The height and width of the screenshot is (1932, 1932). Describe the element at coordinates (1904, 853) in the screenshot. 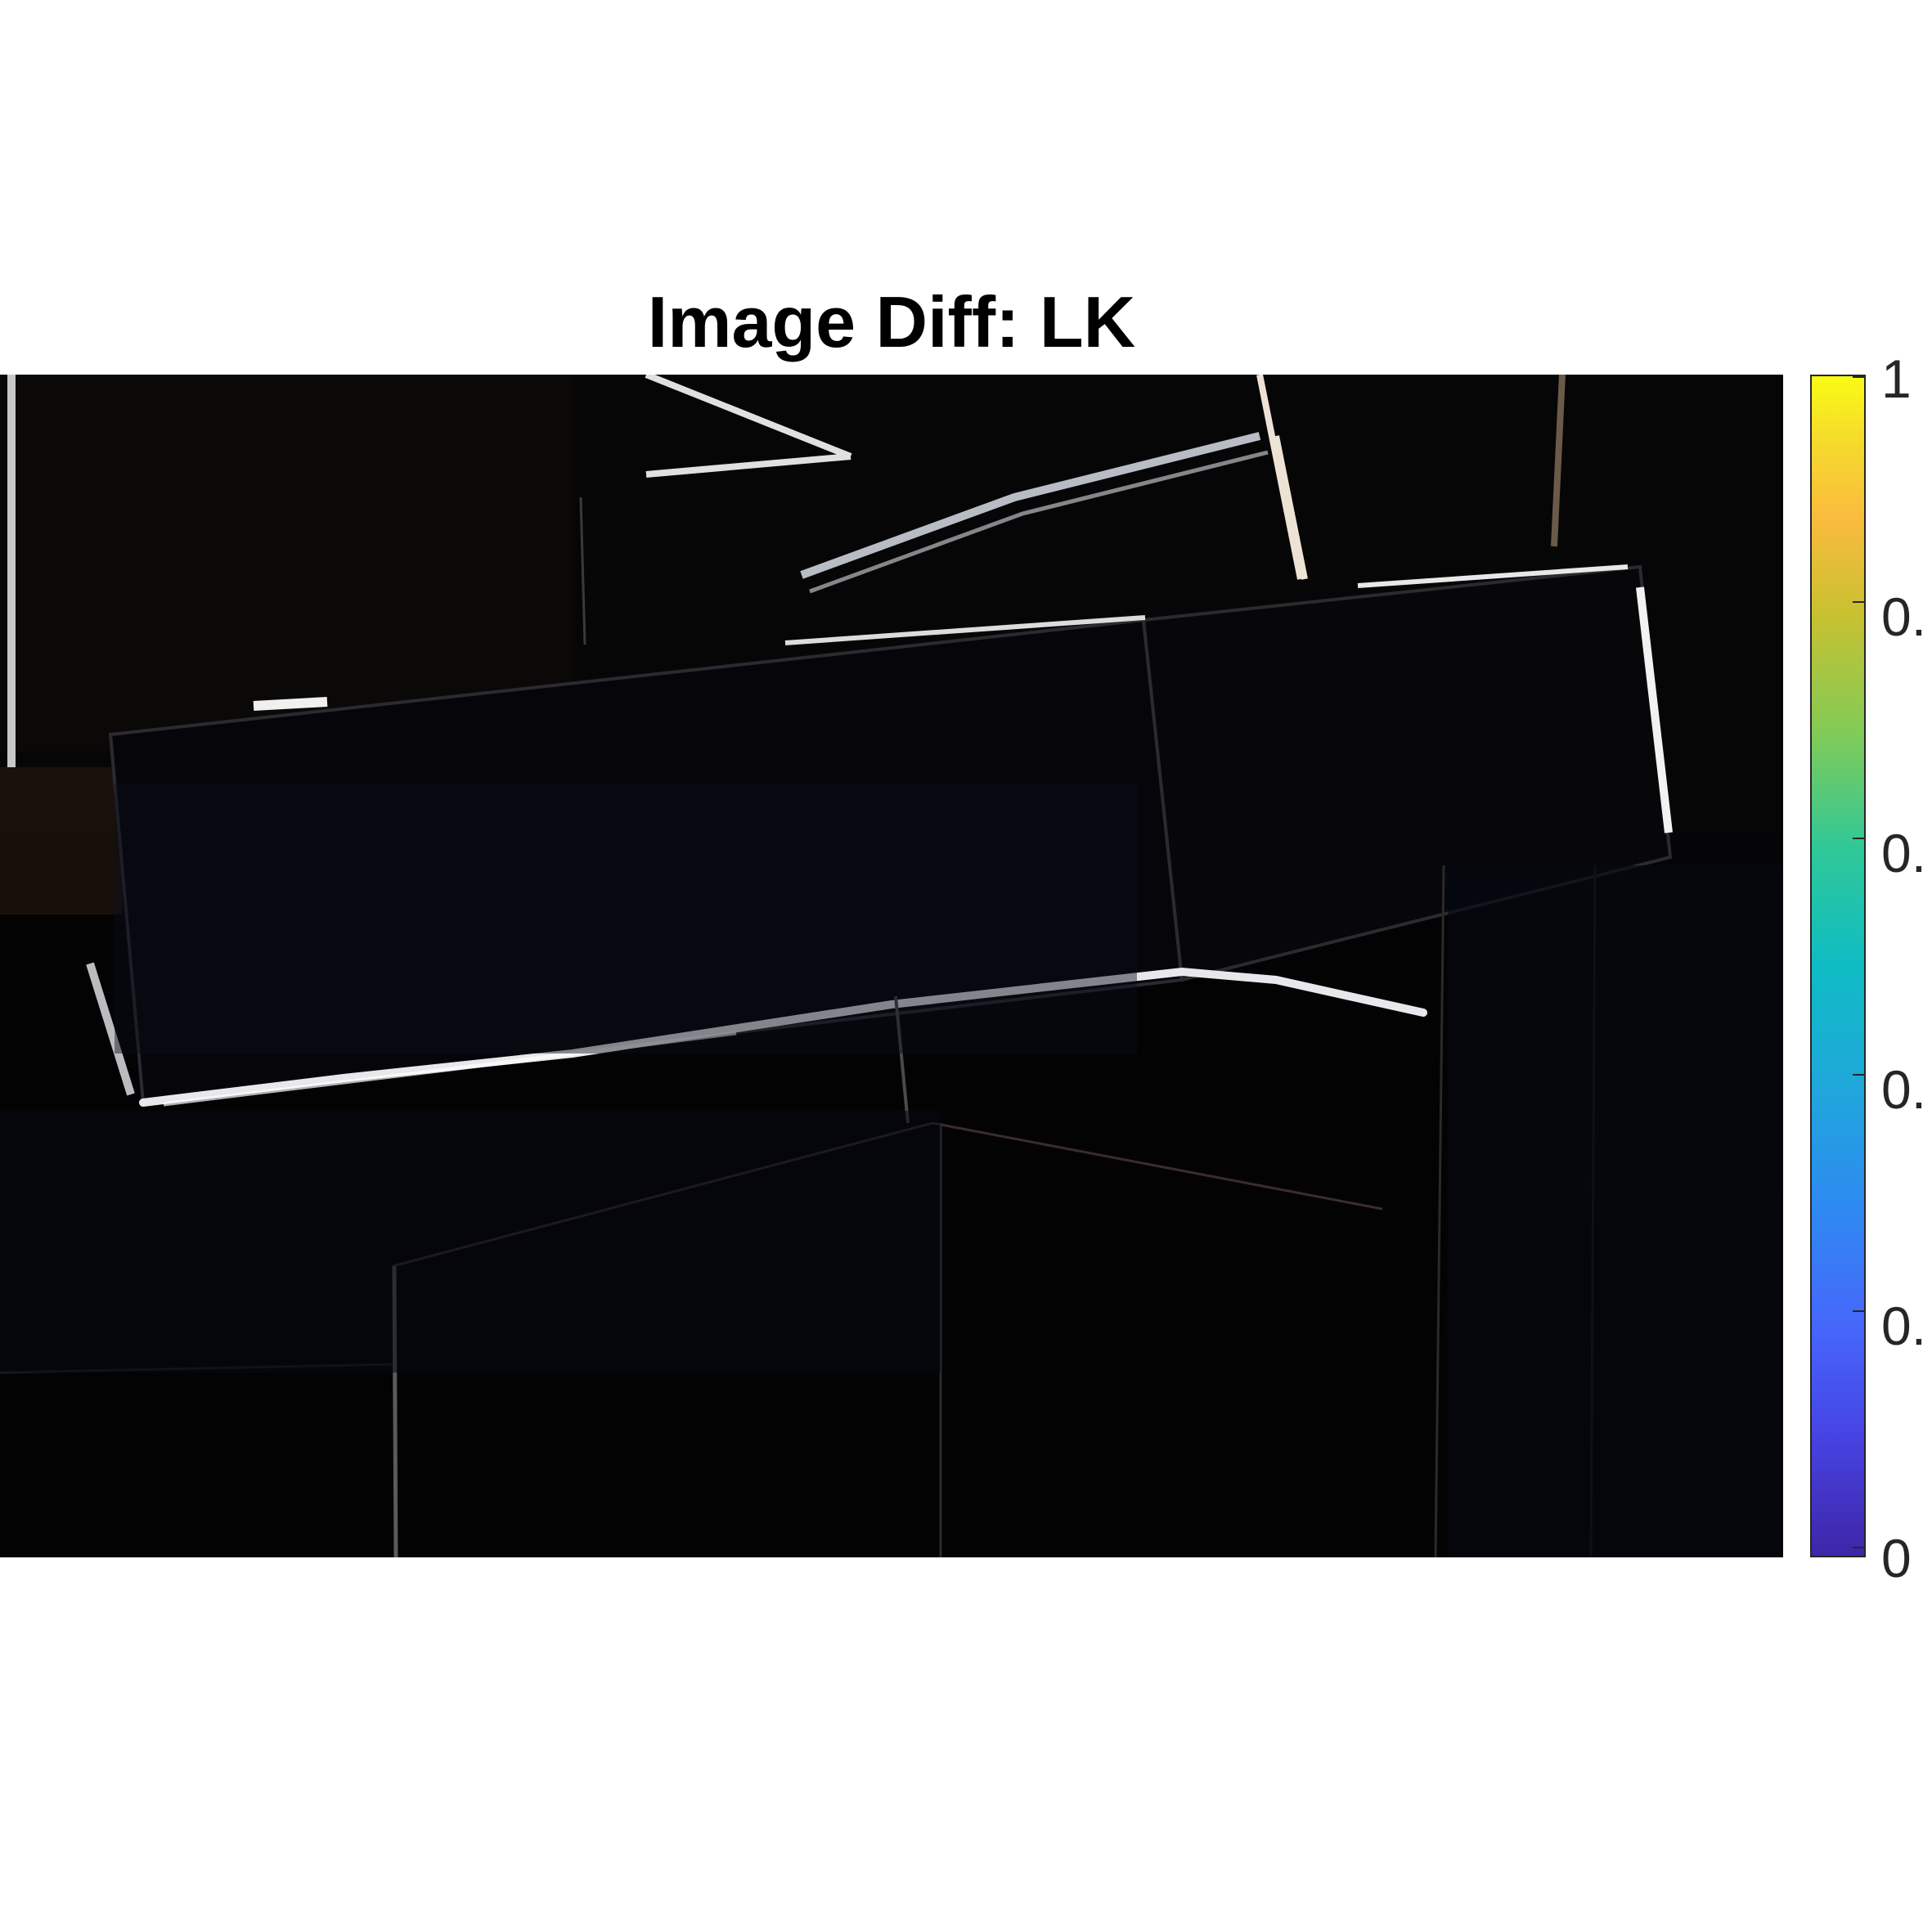

I see `colorbar-tick-label-3: 0.` at that location.